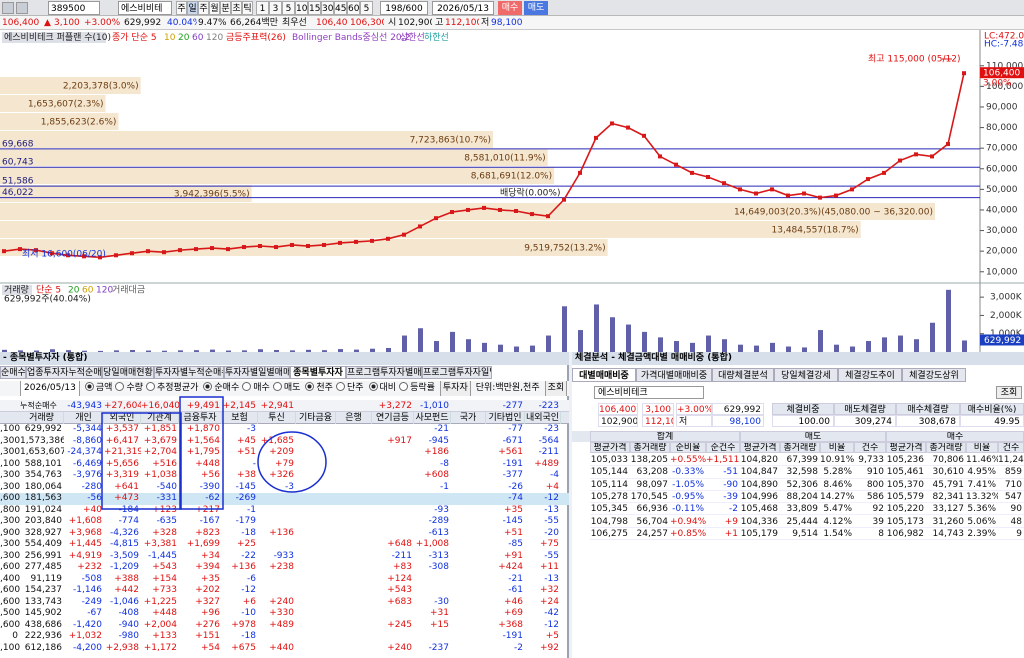 The width and height of the screenshot is (1024, 658). Describe the element at coordinates (128, 372) in the screenshot. I see `tab: 당일매매현황` at that location.